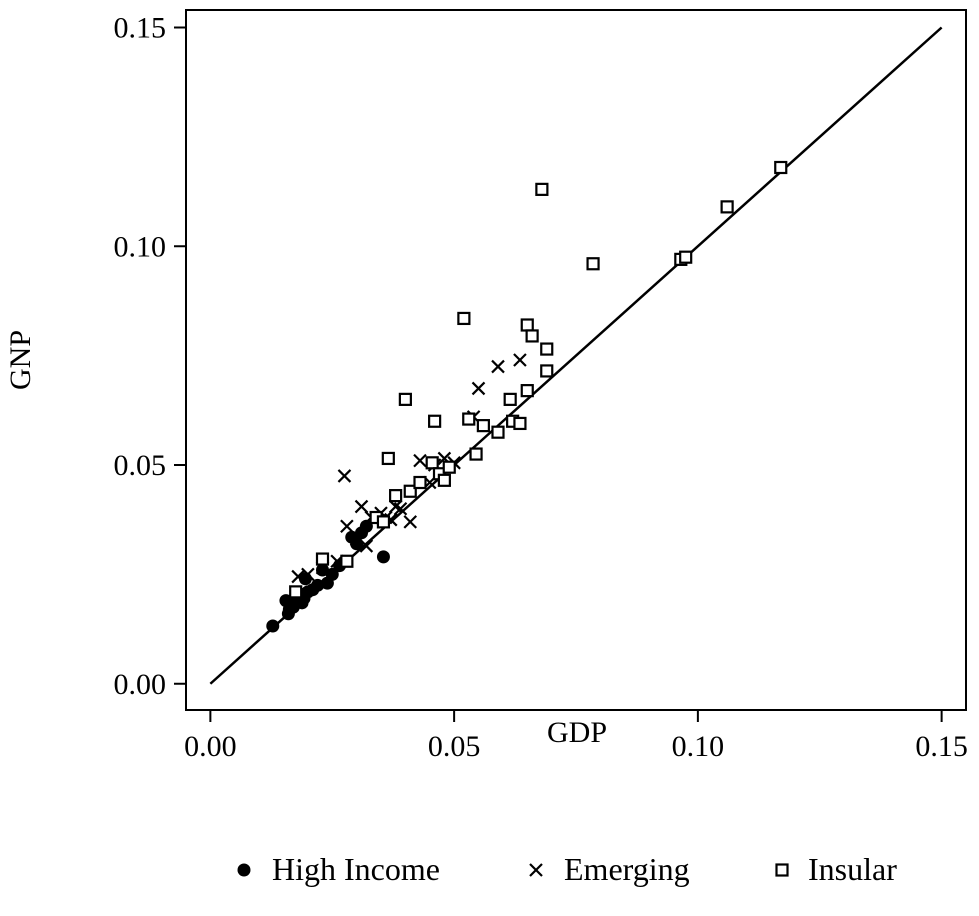 The width and height of the screenshot is (979, 916). I want to click on y-tick-label: 0.10, so click(140, 246).